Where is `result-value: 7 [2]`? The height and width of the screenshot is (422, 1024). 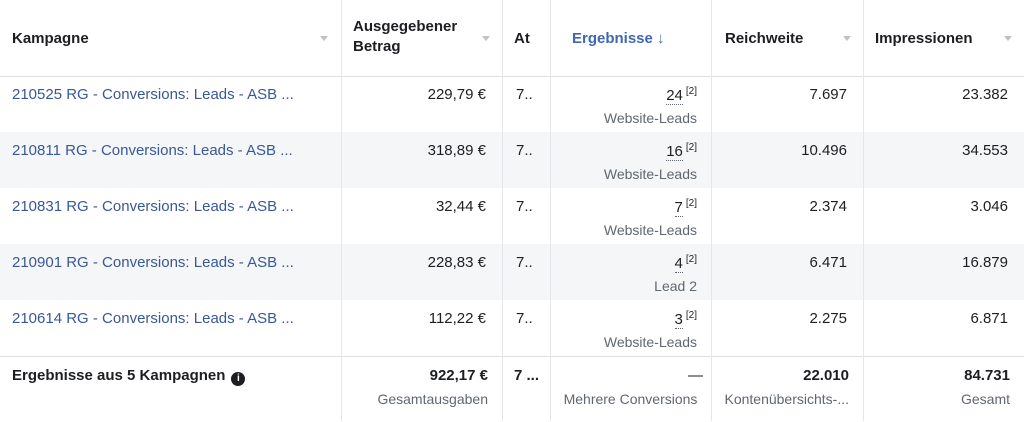
result-value: 7 [2] is located at coordinates (685, 207).